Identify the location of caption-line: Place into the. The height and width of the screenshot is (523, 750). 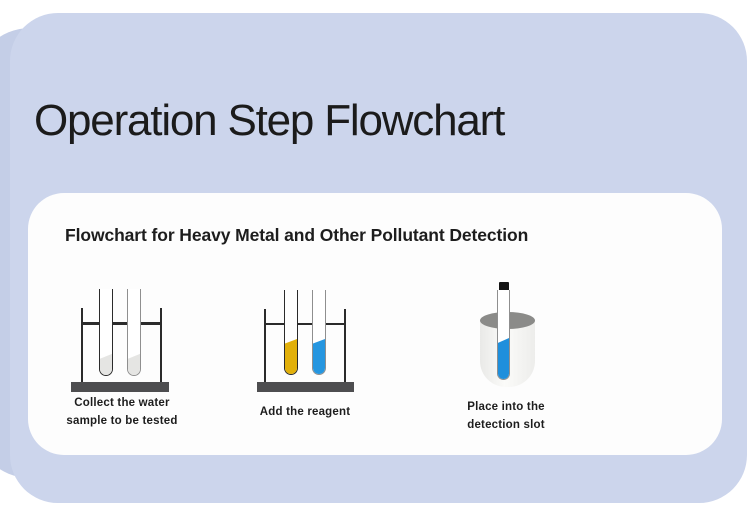
(506, 407).